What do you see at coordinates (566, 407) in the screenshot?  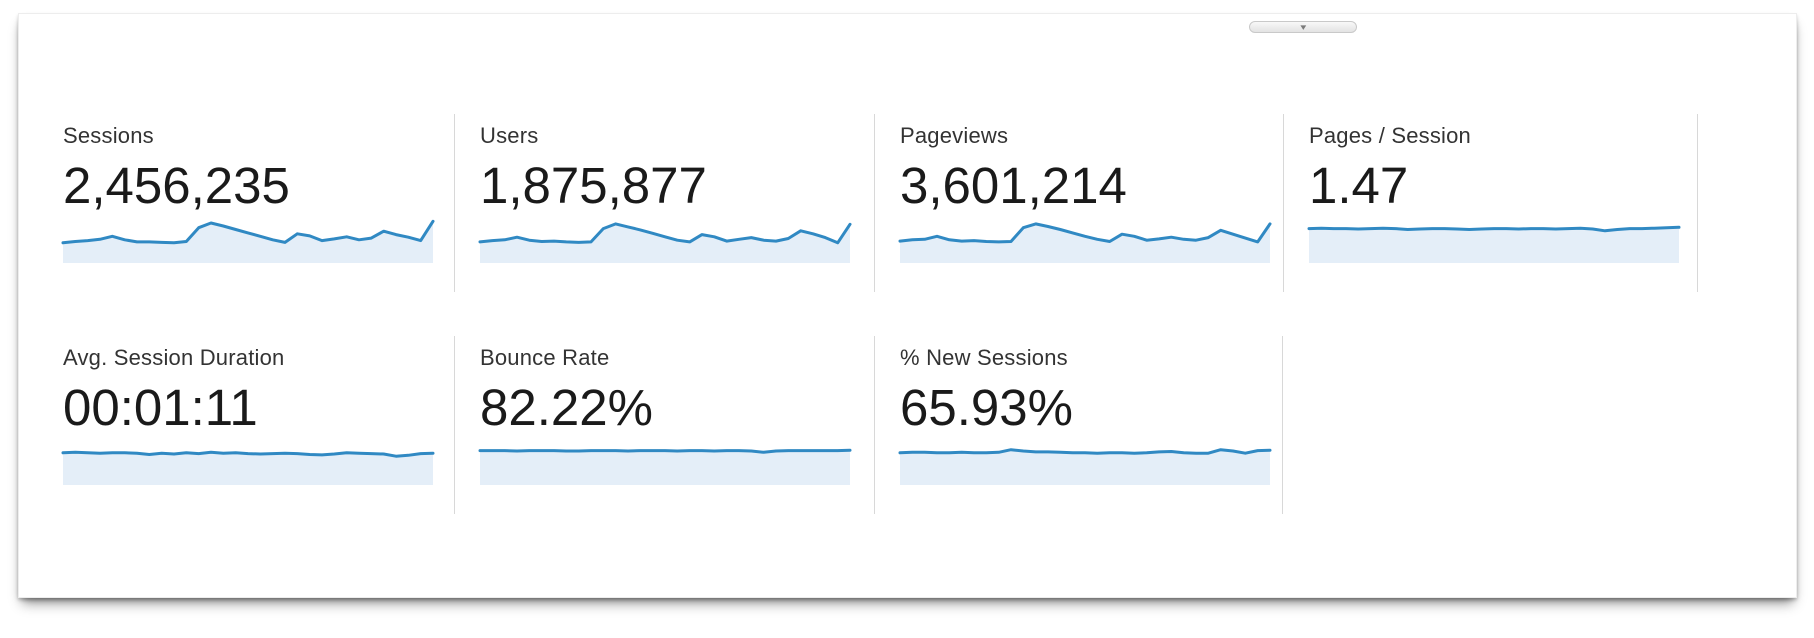 I see `metric-value: 82.22%` at bounding box center [566, 407].